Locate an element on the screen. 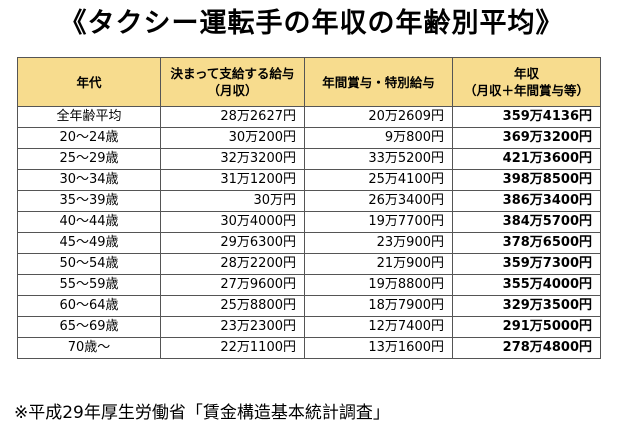  monthly-salary-cell: 28万2627円 is located at coordinates (232, 117).